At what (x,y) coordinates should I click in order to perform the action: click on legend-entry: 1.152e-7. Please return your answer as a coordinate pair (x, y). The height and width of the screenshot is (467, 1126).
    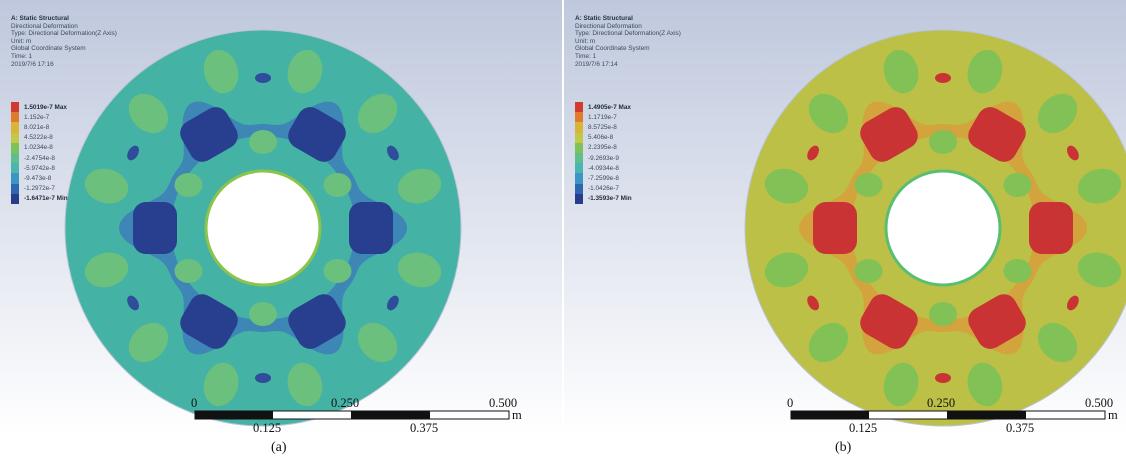
    Looking at the image, I should click on (39, 117).